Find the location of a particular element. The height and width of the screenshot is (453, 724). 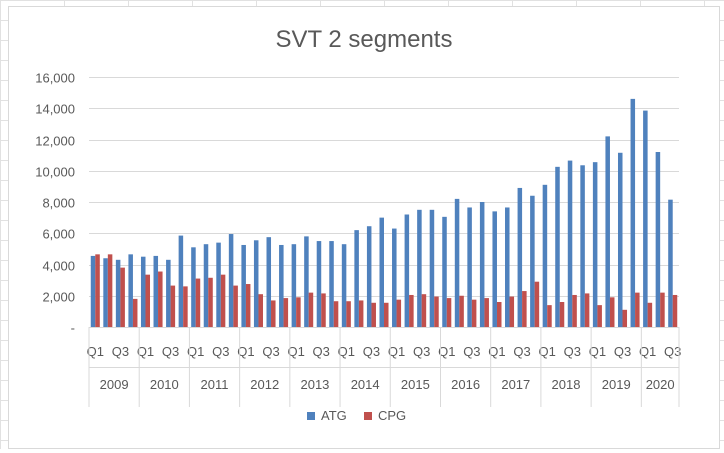

legend-label-atg: ATG is located at coordinates (334, 415).